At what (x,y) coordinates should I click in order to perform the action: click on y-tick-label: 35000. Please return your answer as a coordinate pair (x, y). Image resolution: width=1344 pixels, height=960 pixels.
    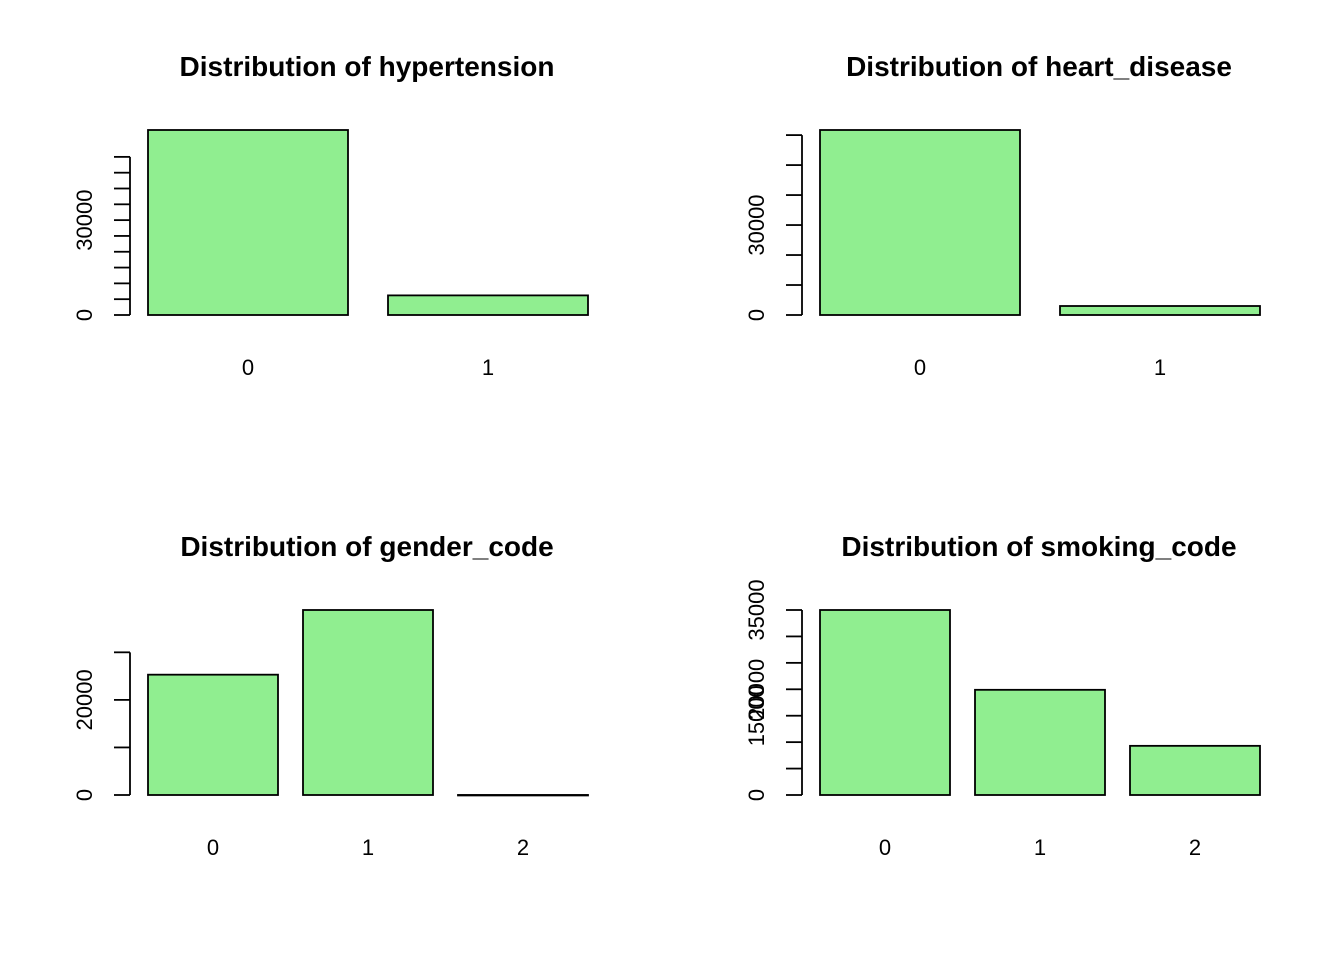
    Looking at the image, I should click on (756, 609).